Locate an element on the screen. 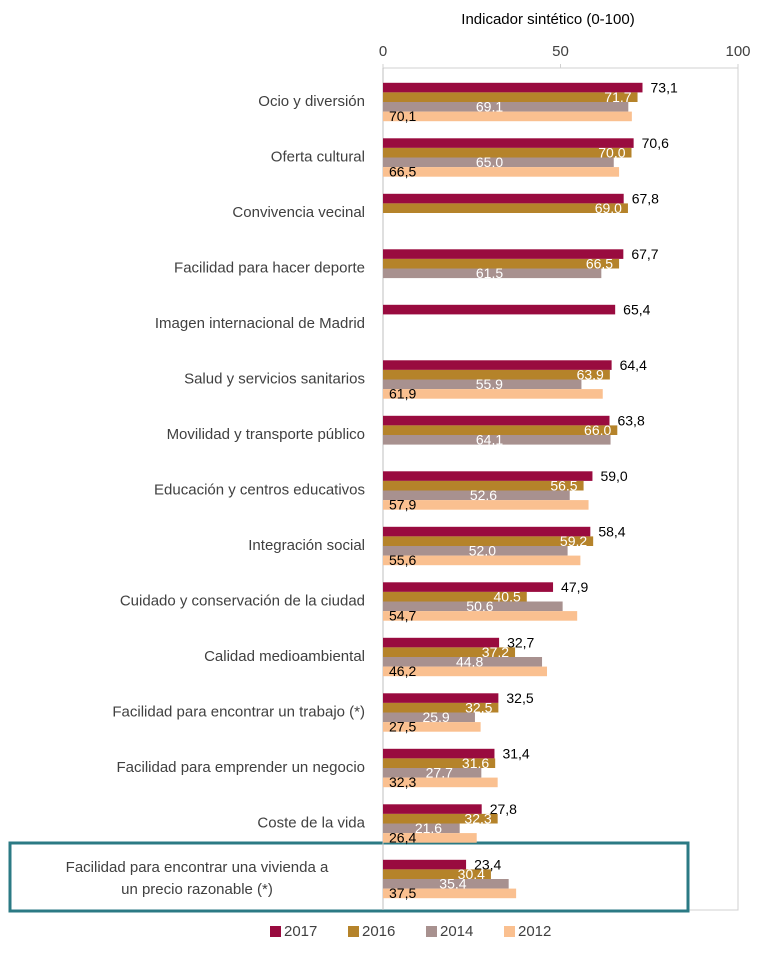 The height and width of the screenshot is (966, 757). category-label: Movilidad y transporte público is located at coordinates (266, 434).